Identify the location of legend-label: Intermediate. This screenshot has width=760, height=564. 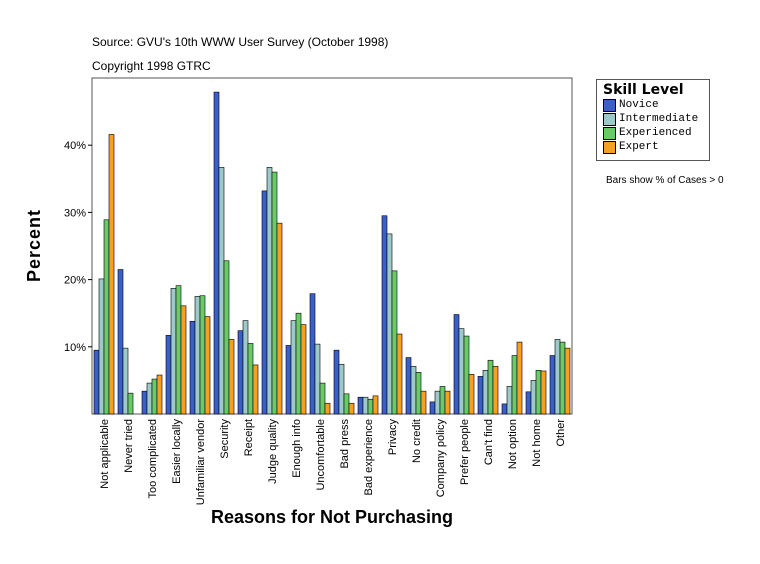
(659, 119).